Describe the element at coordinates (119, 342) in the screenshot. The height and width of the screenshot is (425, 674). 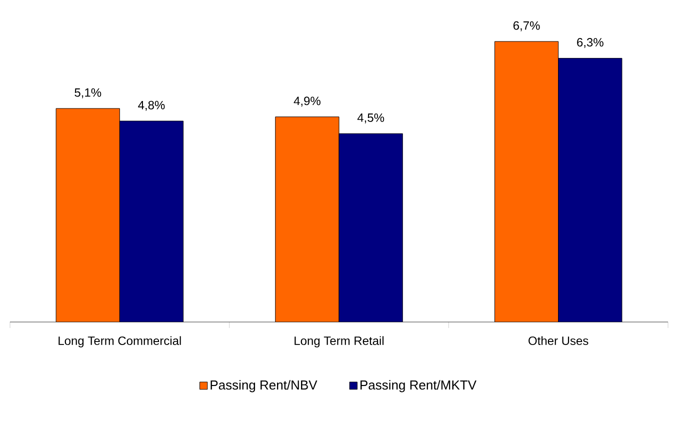
I see `x-tick-label: Long Term Commercial` at that location.